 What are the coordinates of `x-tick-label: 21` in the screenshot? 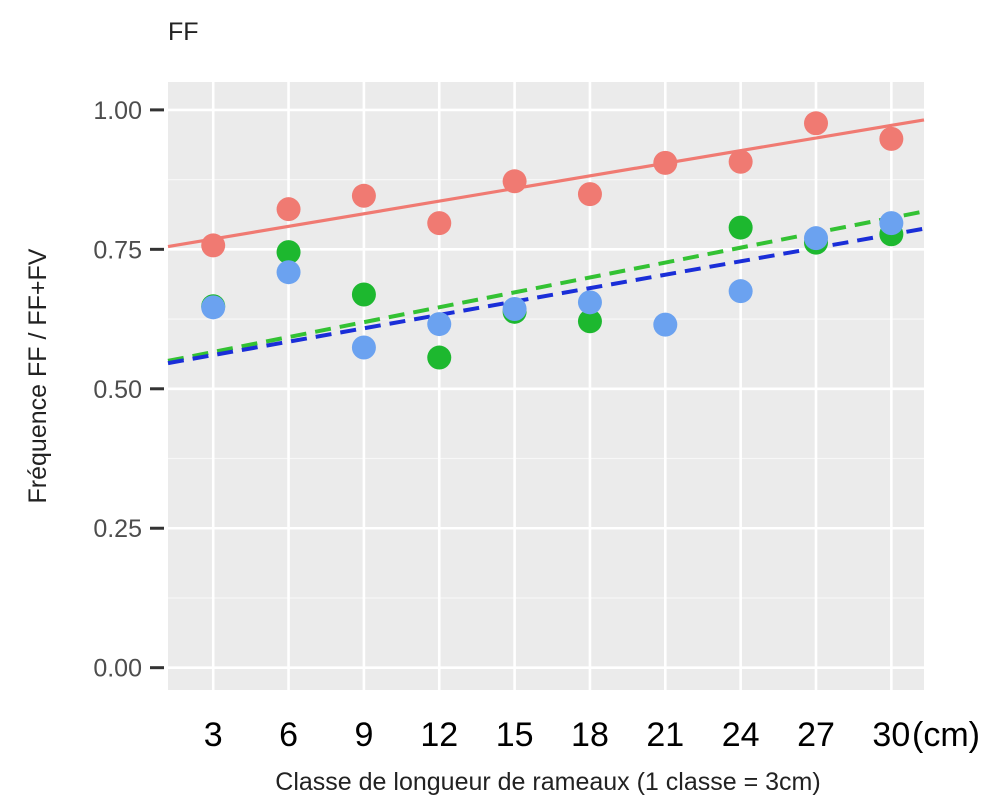 It's located at (665, 735).